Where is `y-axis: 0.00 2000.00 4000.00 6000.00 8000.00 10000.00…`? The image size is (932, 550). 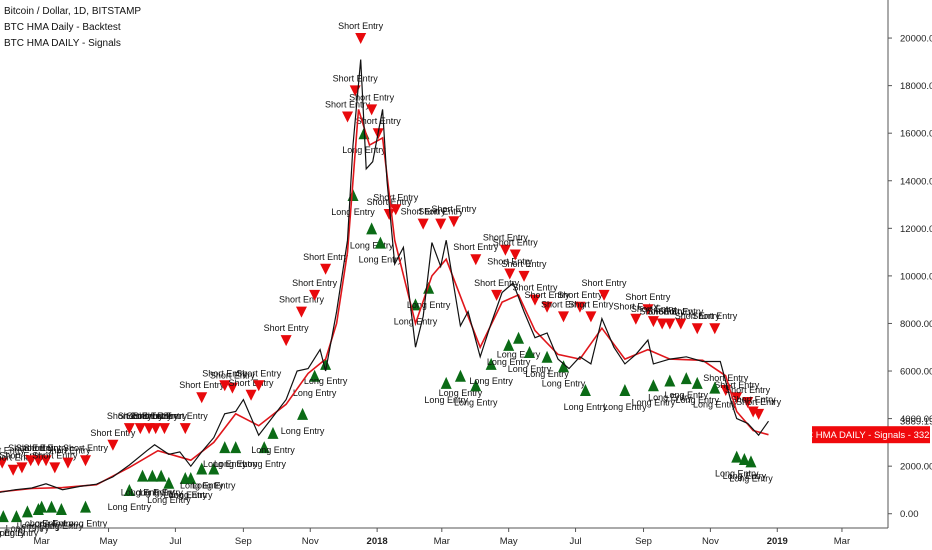 y-axis: 0.00 2000.00 4000.00 6000.00 8000.00 10000.00… is located at coordinates (910, 277).